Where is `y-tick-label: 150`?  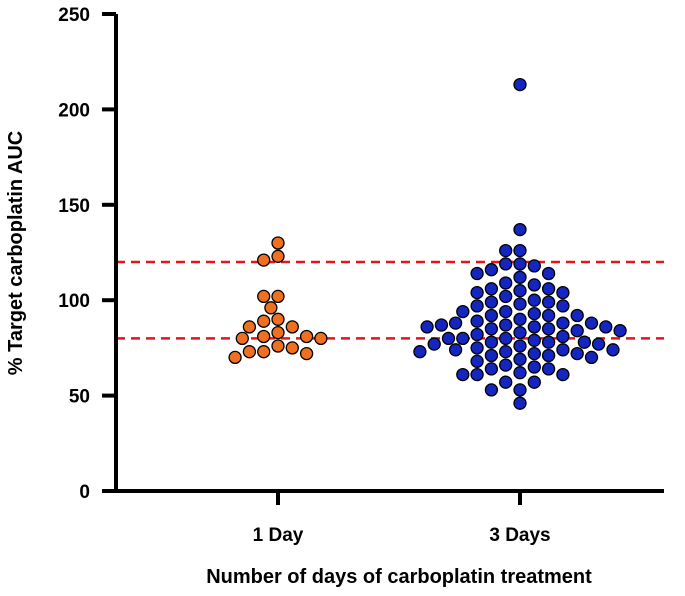
y-tick-label: 150 is located at coordinates (74, 206).